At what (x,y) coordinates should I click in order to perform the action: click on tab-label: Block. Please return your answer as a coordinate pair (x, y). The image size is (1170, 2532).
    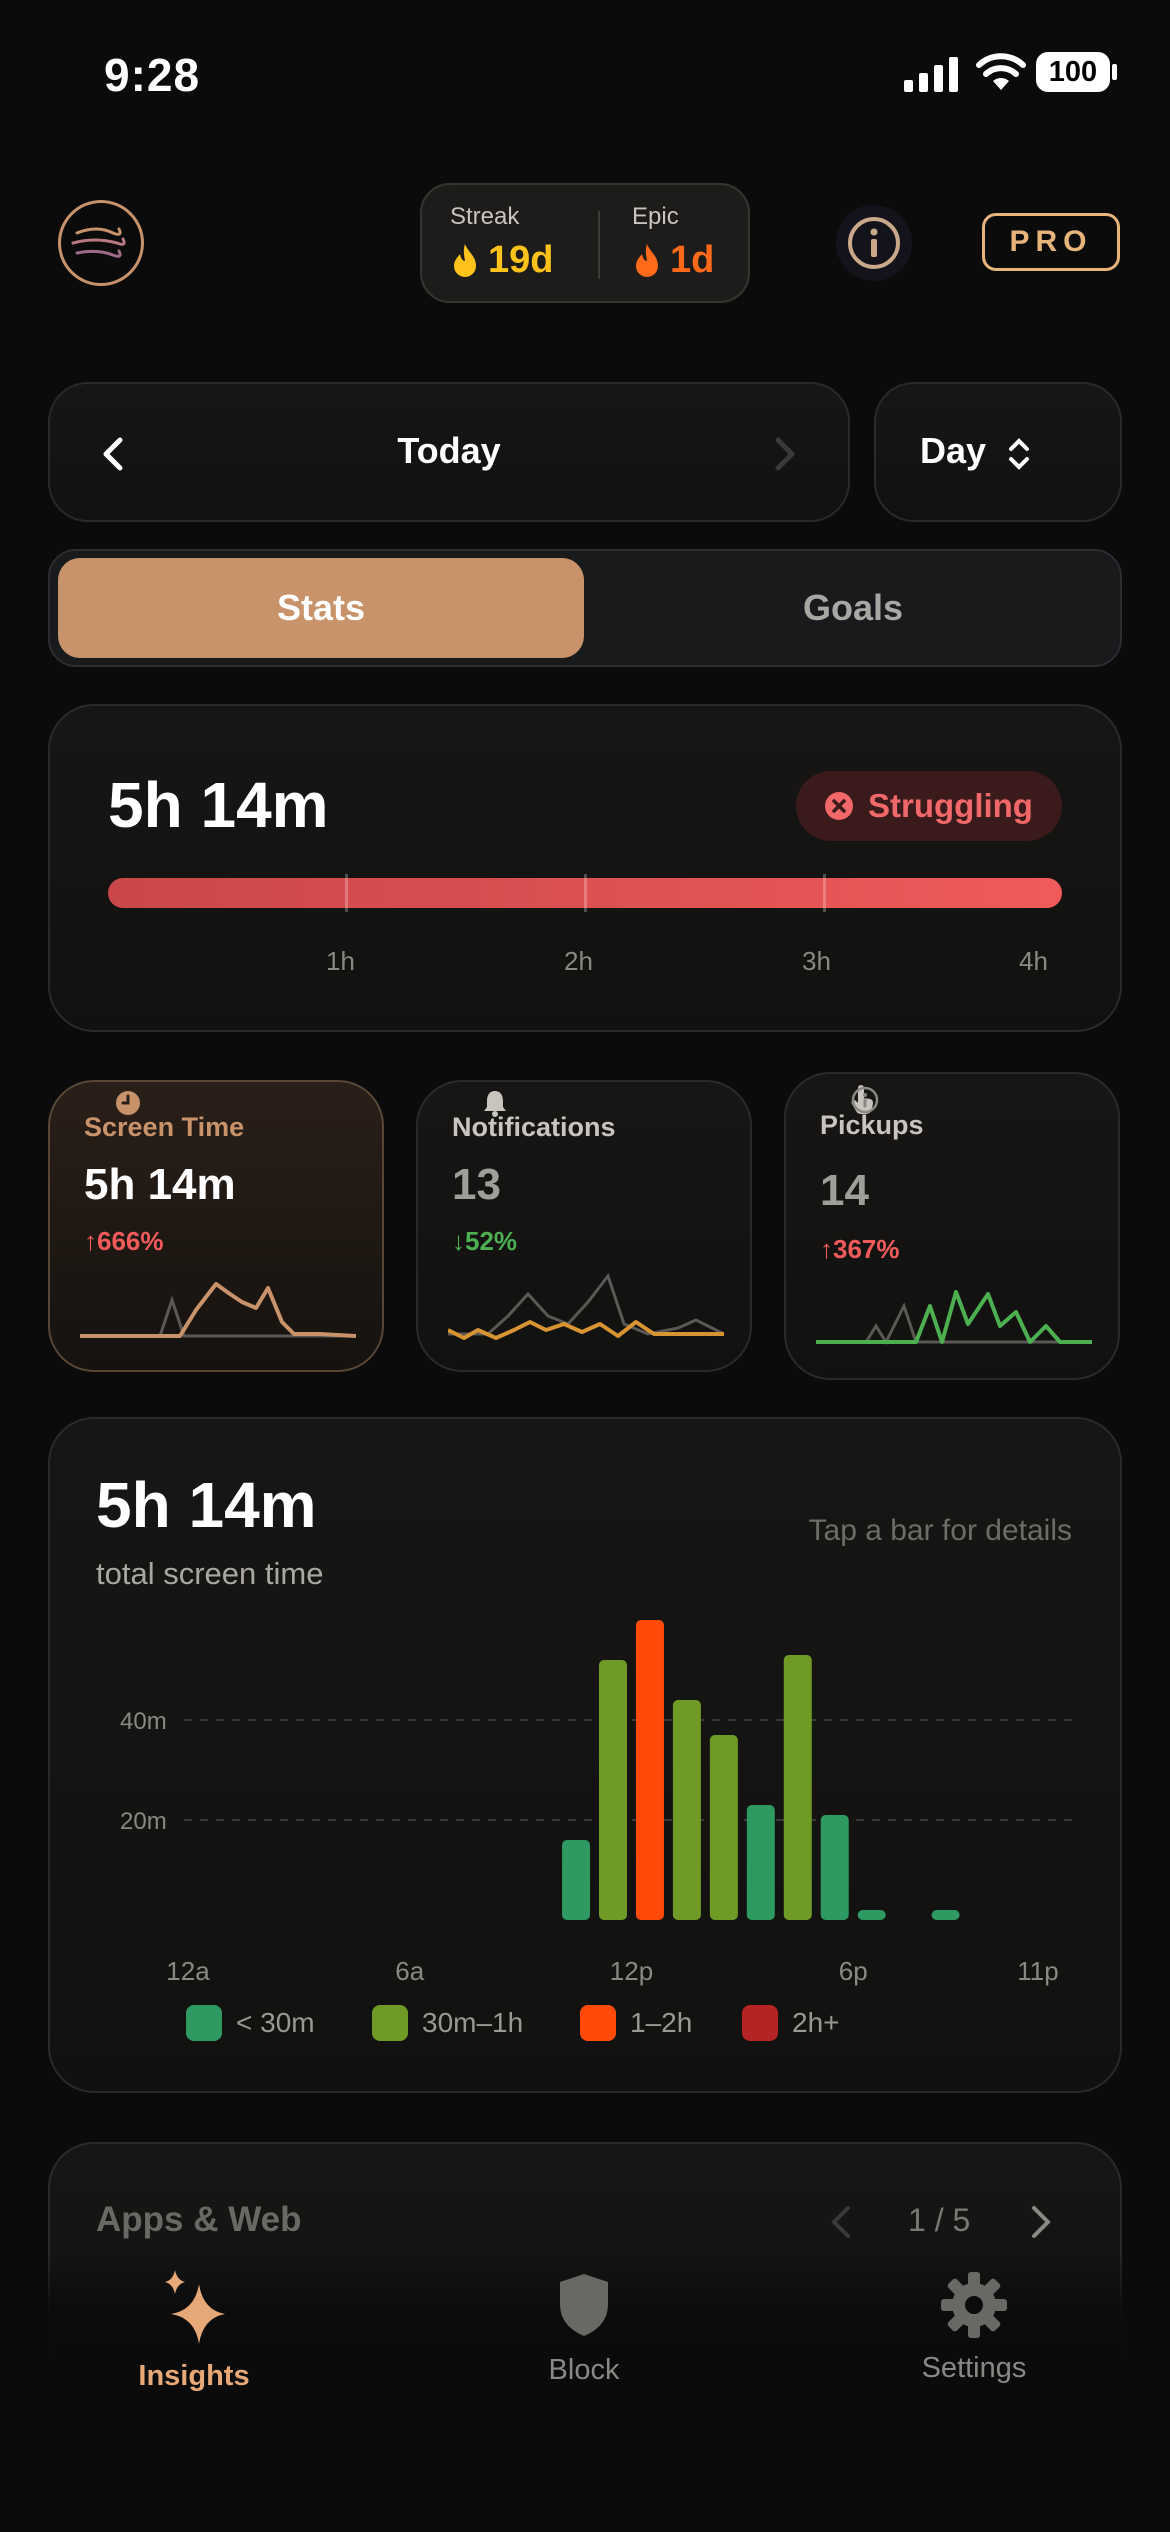
    Looking at the image, I should click on (584, 2370).